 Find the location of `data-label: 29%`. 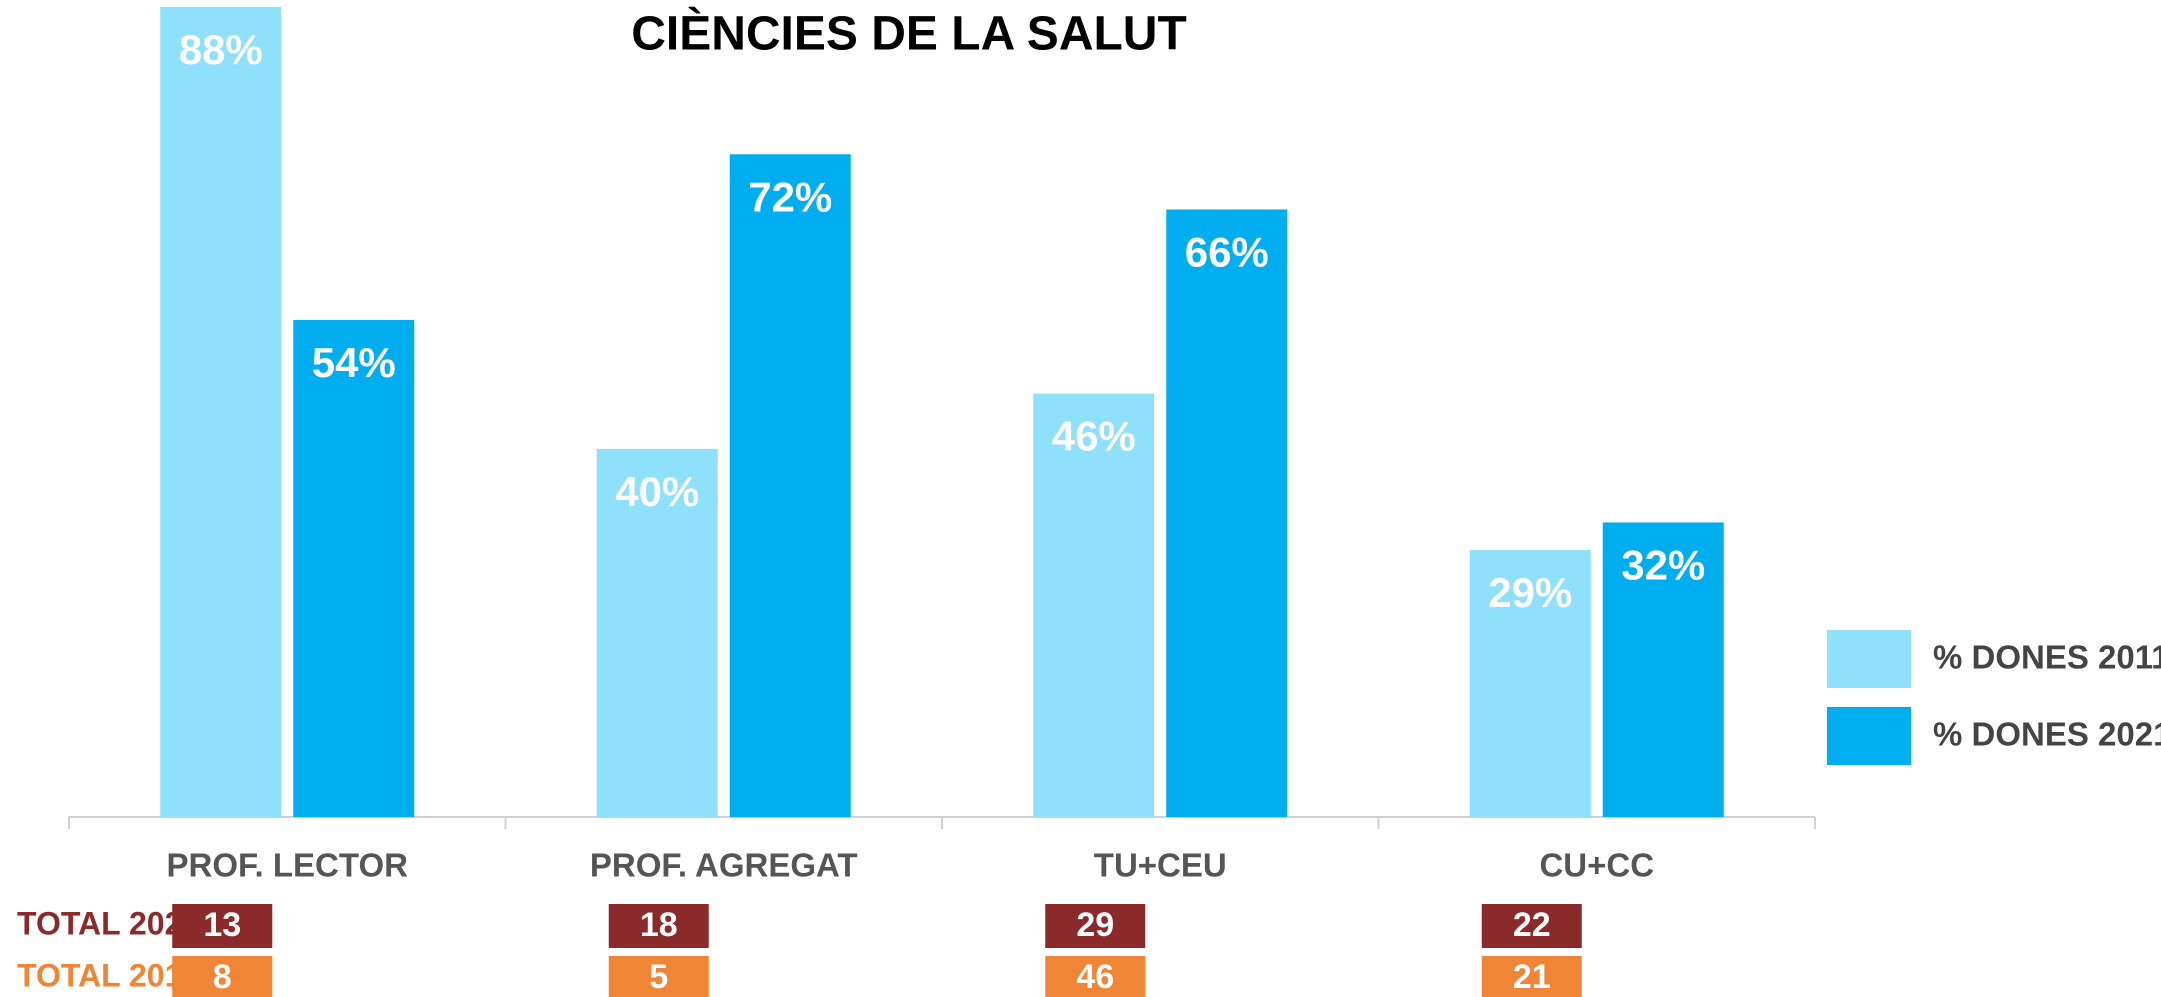

data-label: 29% is located at coordinates (1530, 592).